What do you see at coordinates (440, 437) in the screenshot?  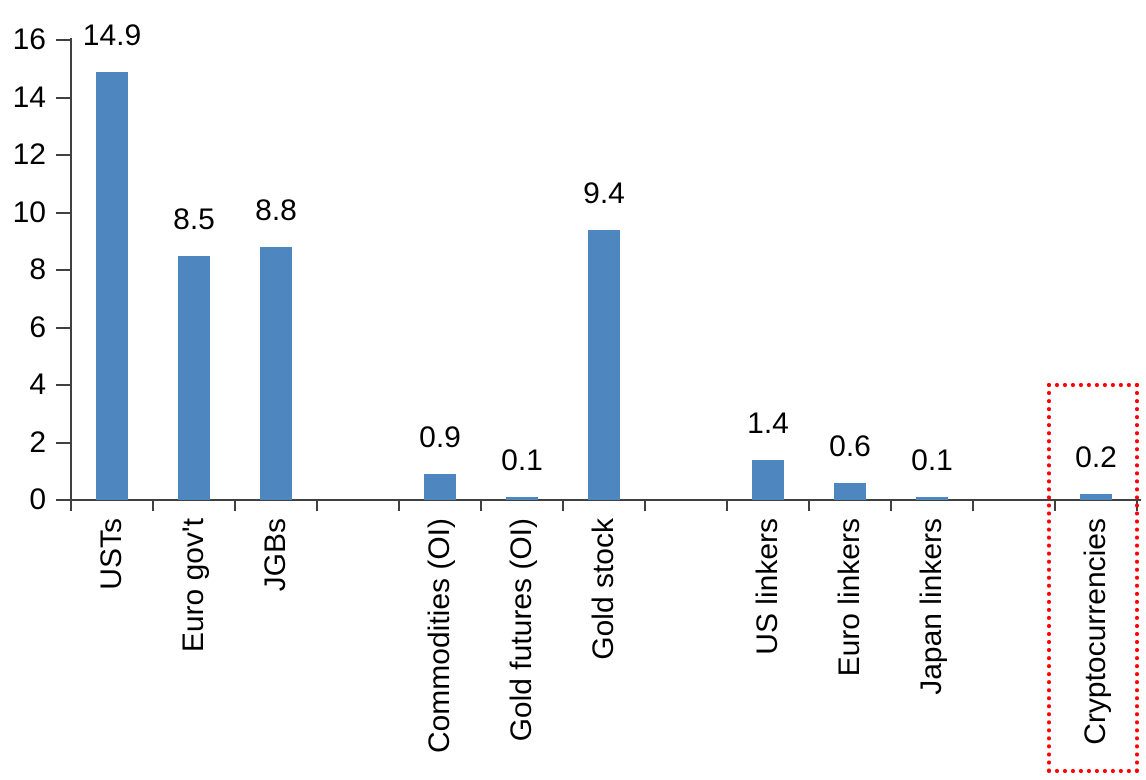 I see `bar-value-label: 0.9` at bounding box center [440, 437].